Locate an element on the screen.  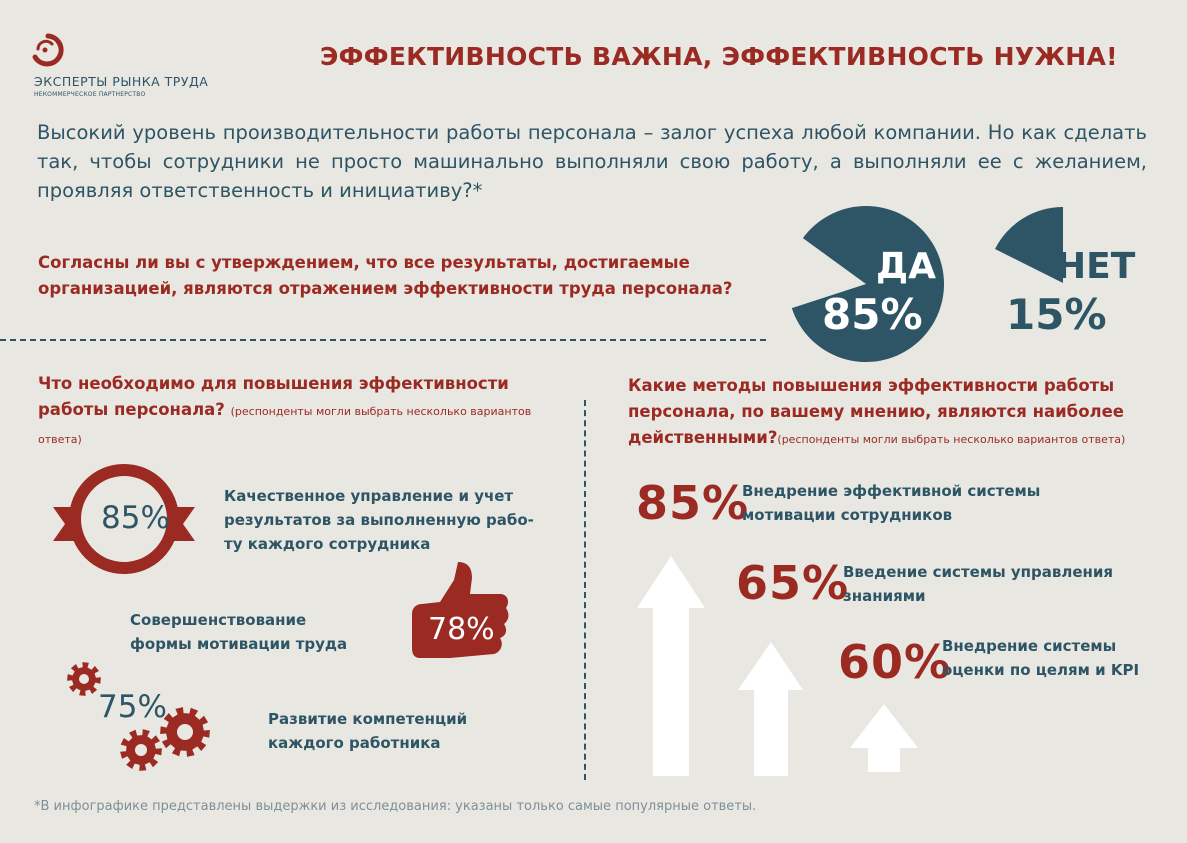
no-pie-chart is located at coordinates (1029, 245).